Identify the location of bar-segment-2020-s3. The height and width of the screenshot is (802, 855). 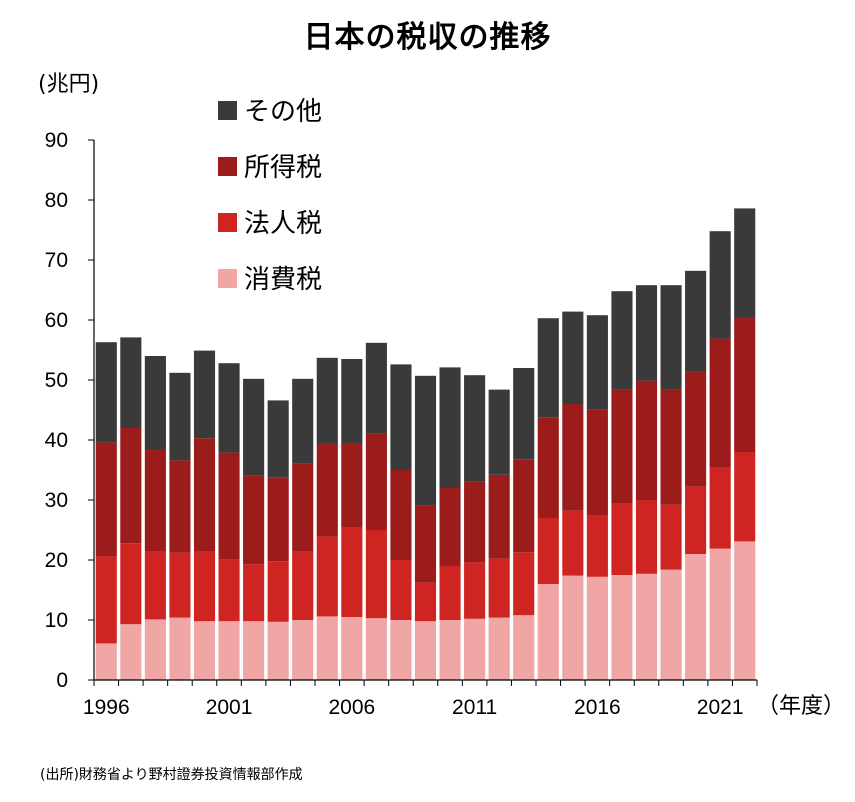
(696, 321).